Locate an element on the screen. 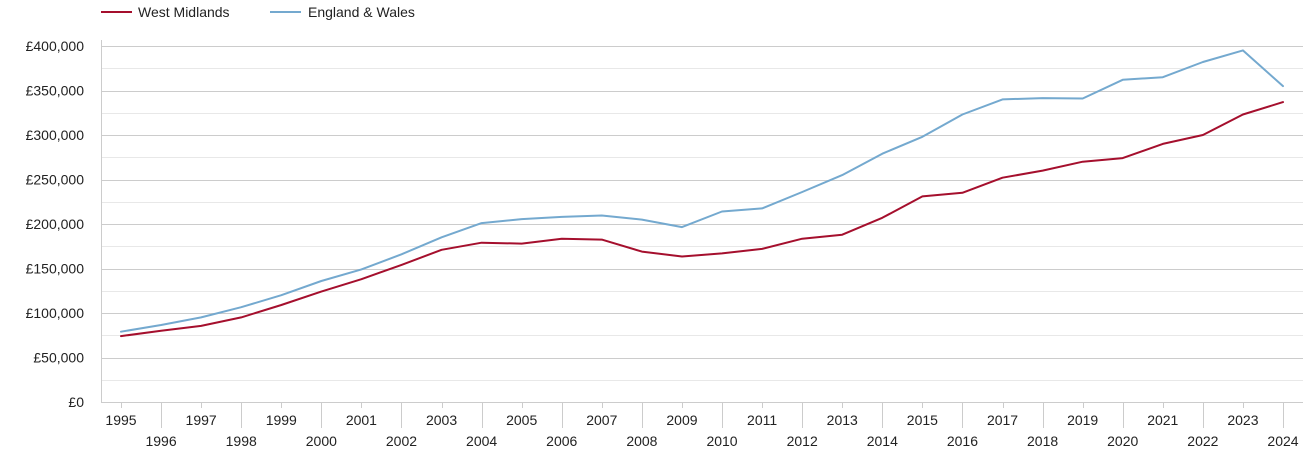  y-tick-label: £300,000 is located at coordinates (55, 135).